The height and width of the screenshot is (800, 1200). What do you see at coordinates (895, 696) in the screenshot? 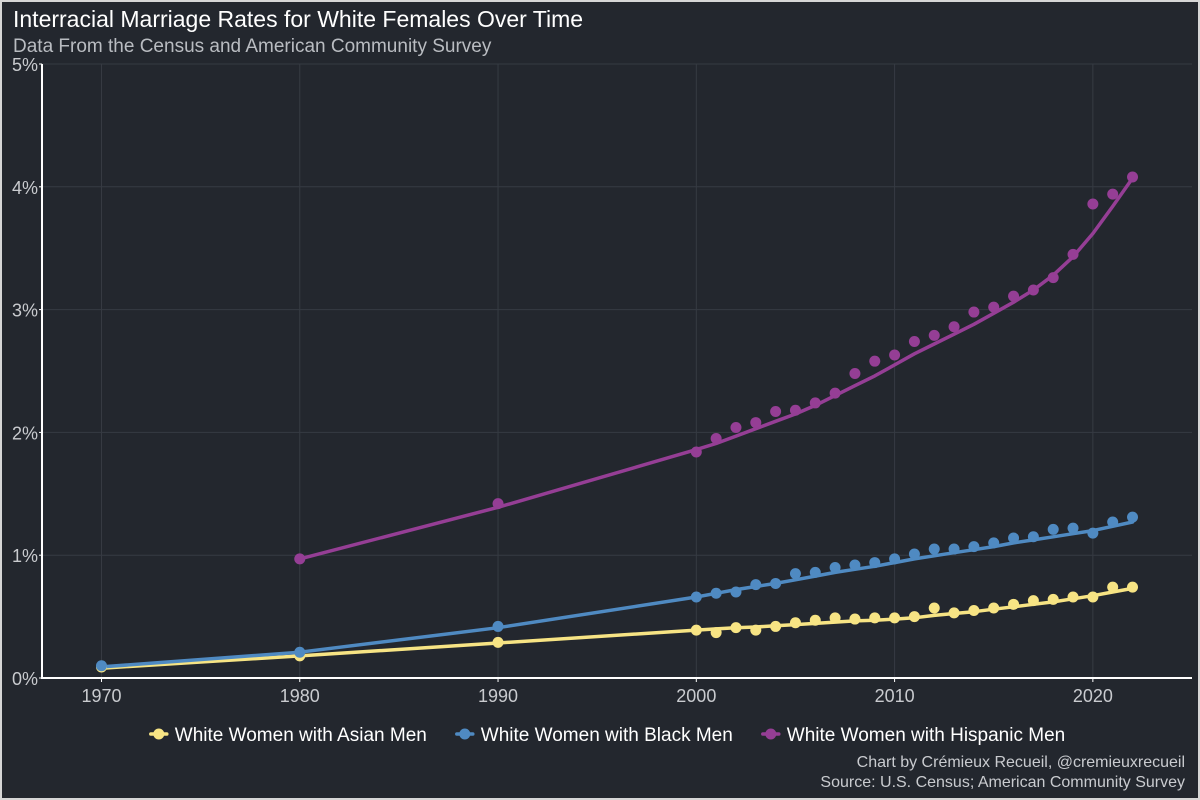
I see `x-tick-label: 2010` at bounding box center [895, 696].